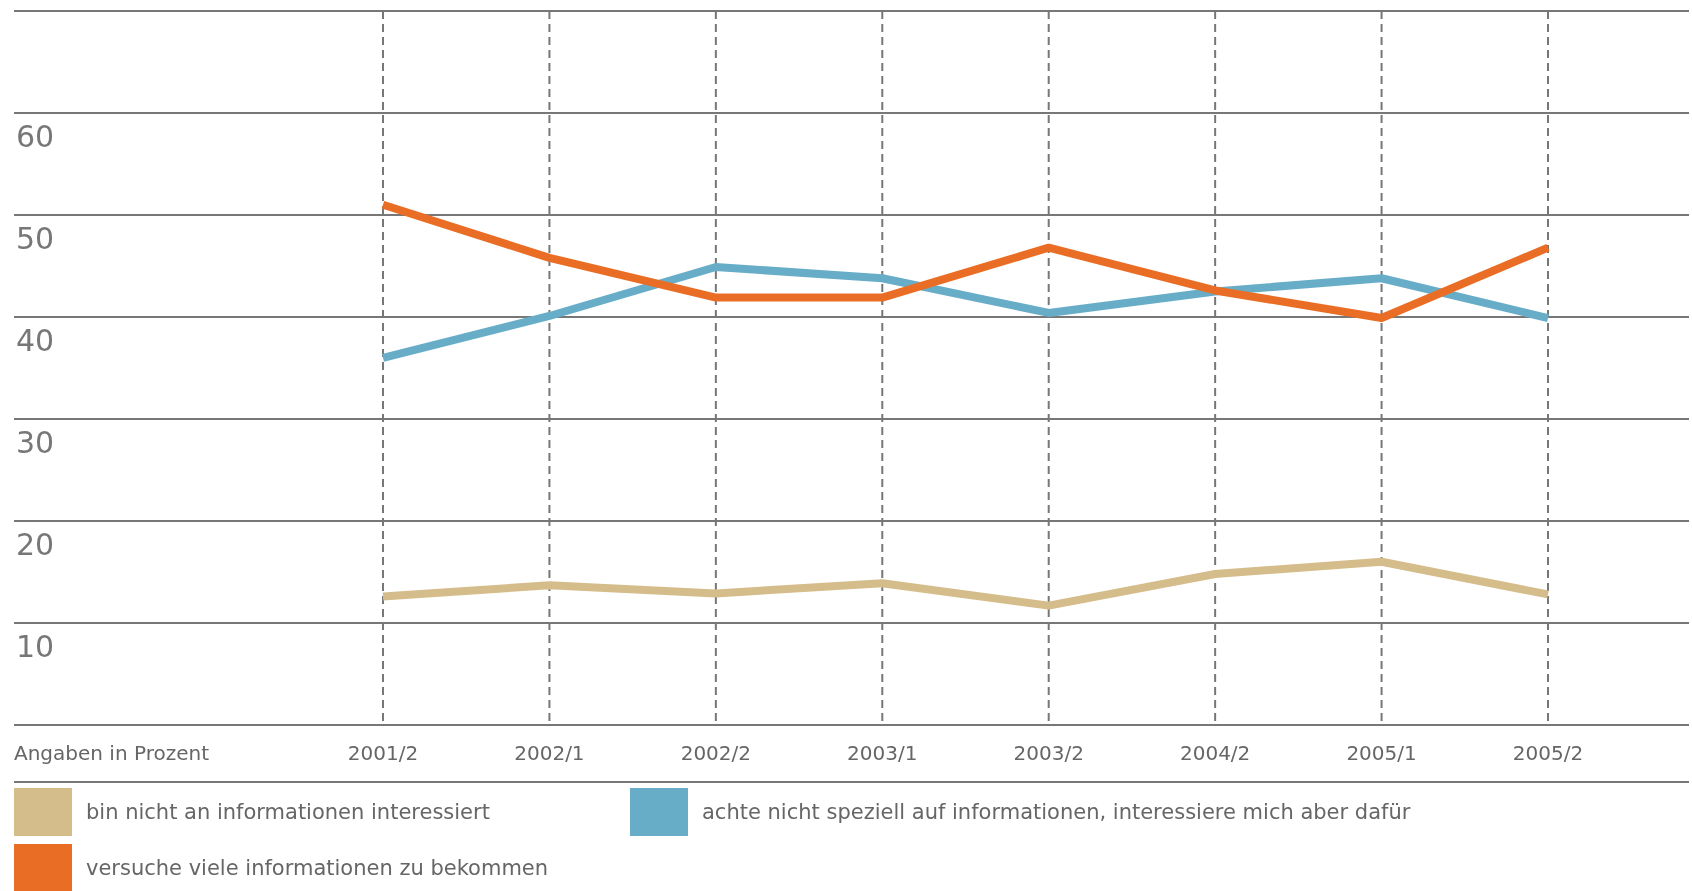  What do you see at coordinates (35, 340) in the screenshot?
I see `y-tick-label: 40` at bounding box center [35, 340].